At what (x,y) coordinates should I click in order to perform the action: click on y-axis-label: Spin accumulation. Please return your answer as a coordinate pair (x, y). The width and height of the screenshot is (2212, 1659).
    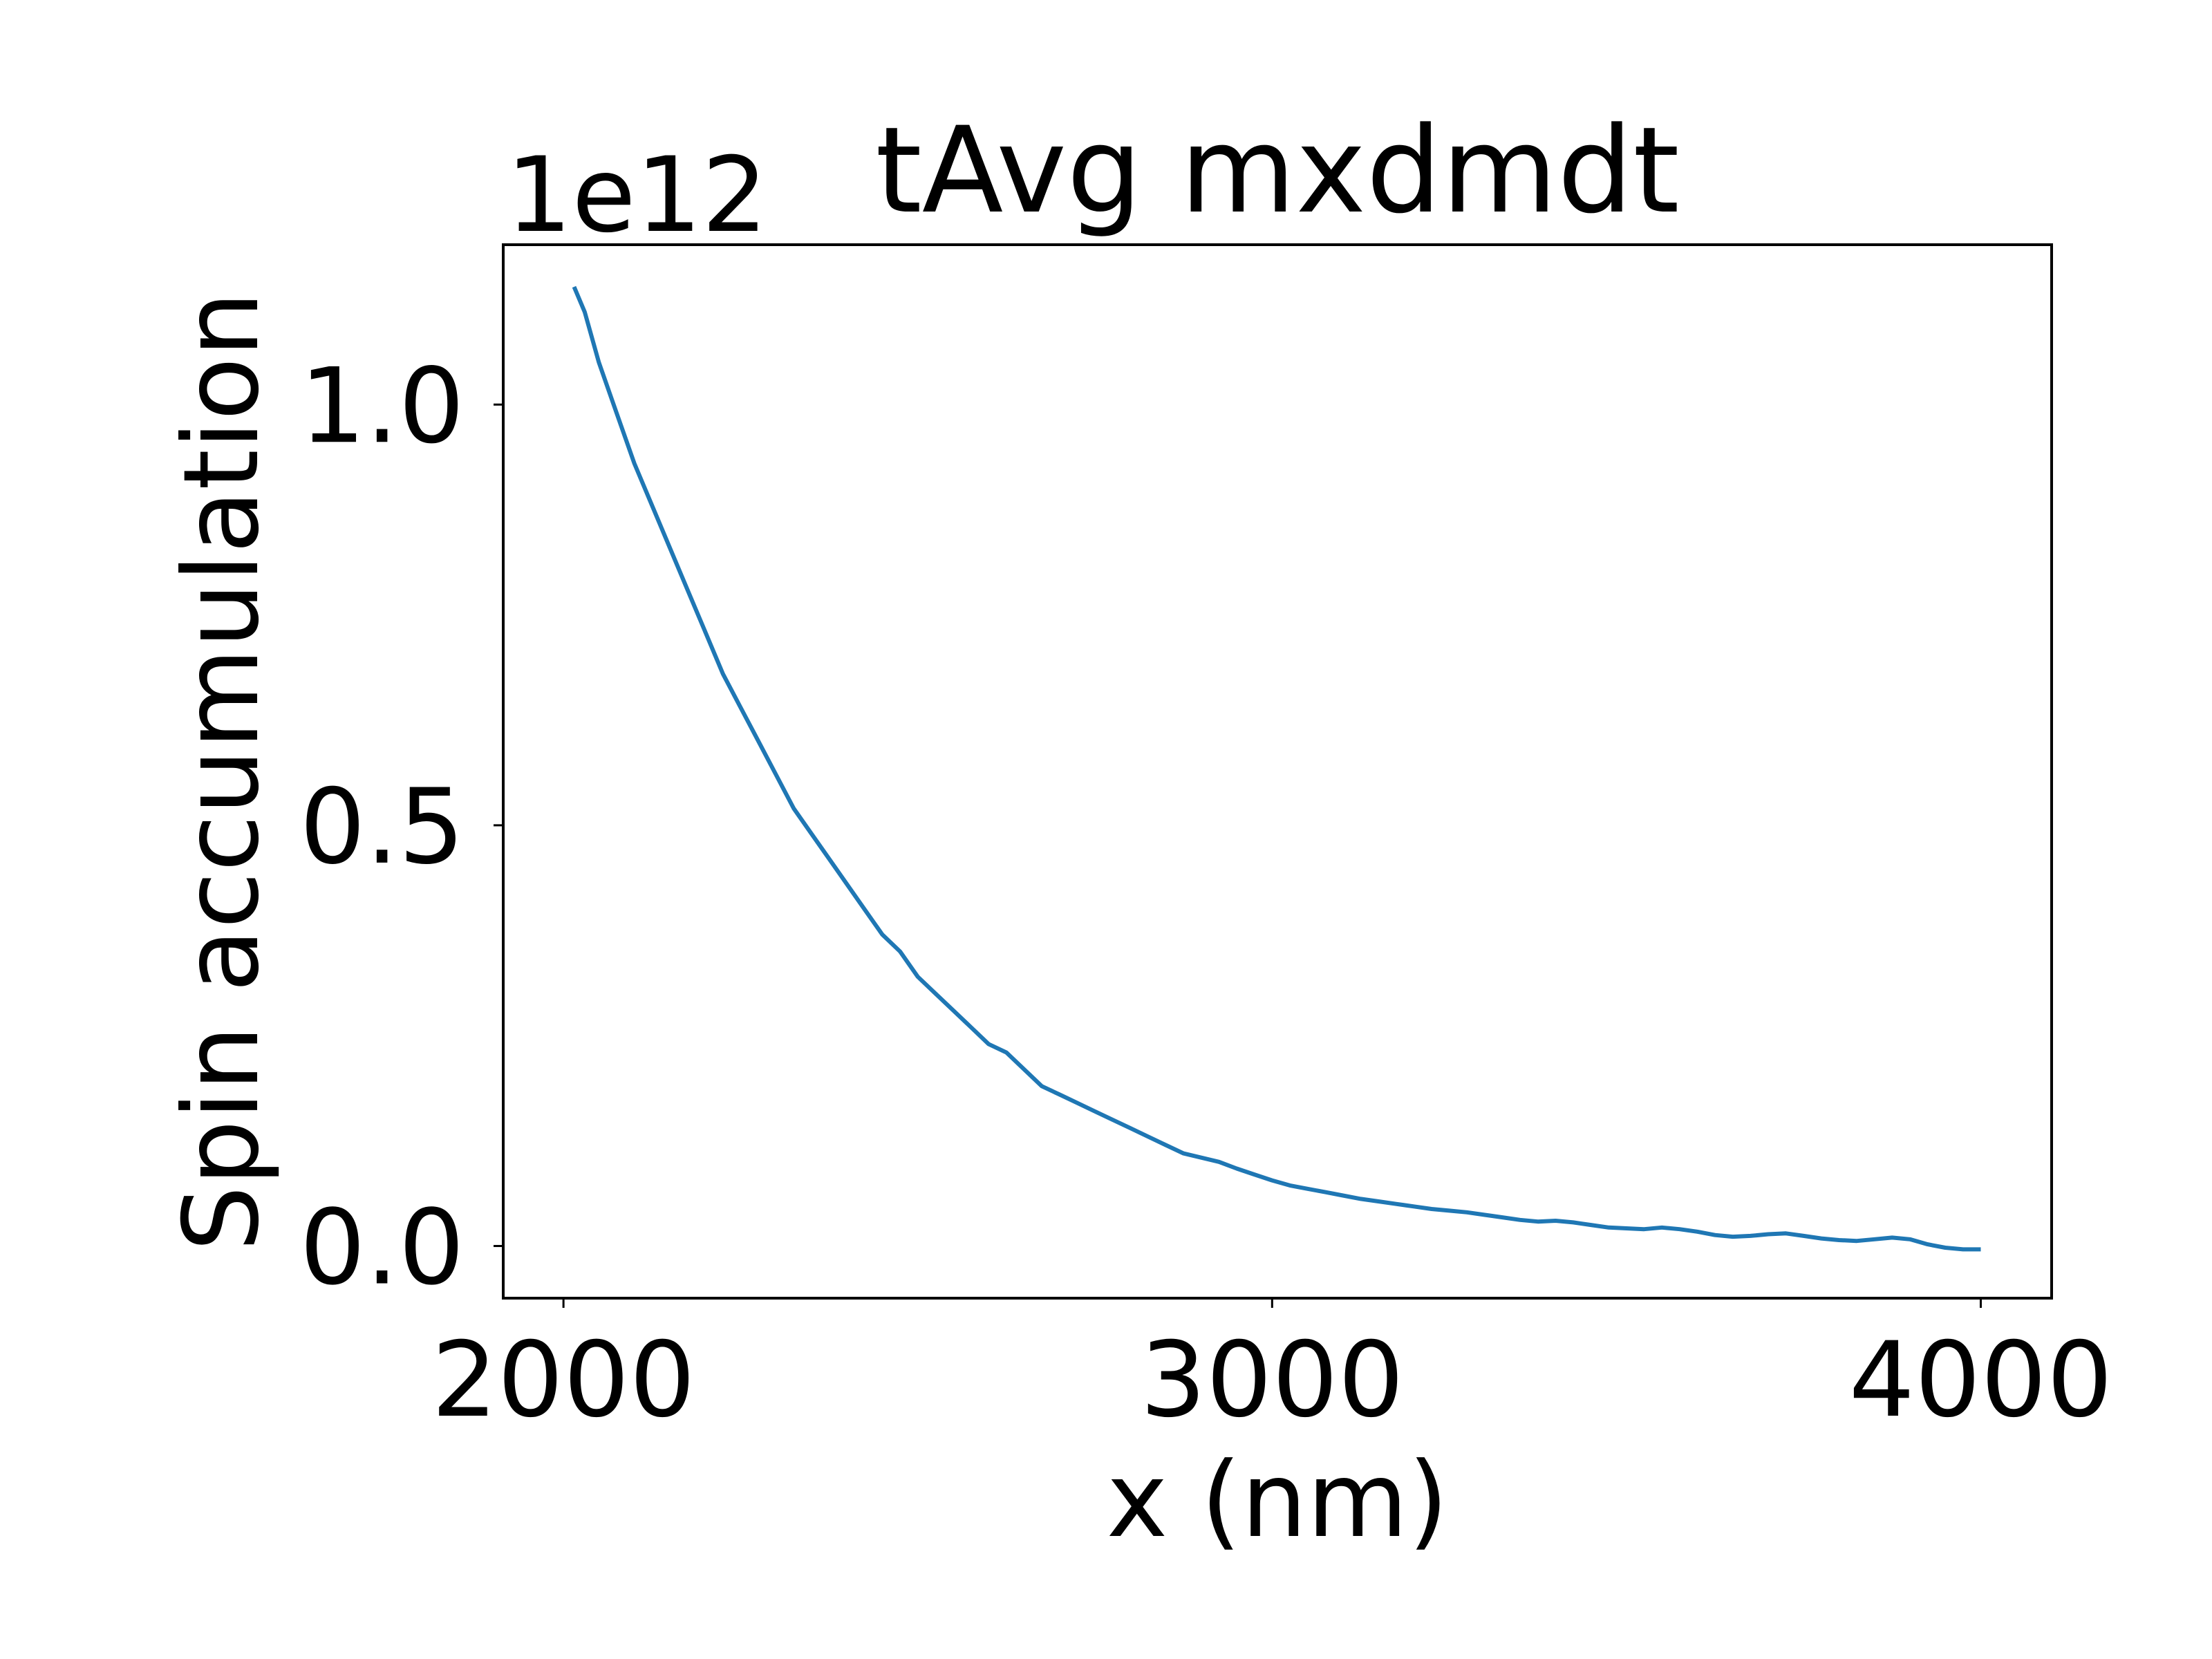
    Looking at the image, I should click on (222, 772).